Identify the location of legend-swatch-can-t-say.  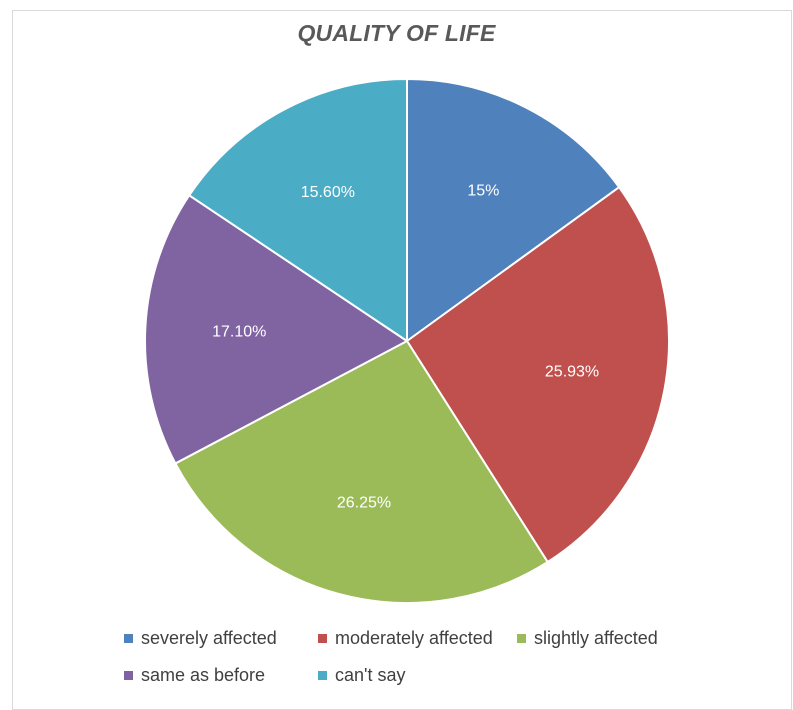
(322, 675).